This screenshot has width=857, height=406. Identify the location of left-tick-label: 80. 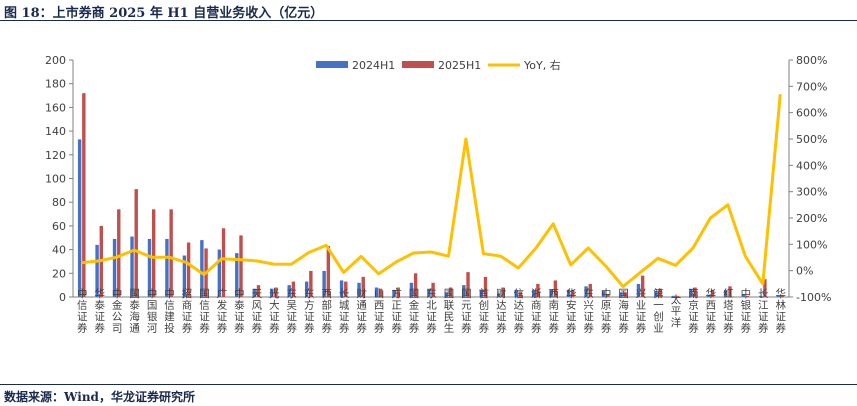
(59, 202).